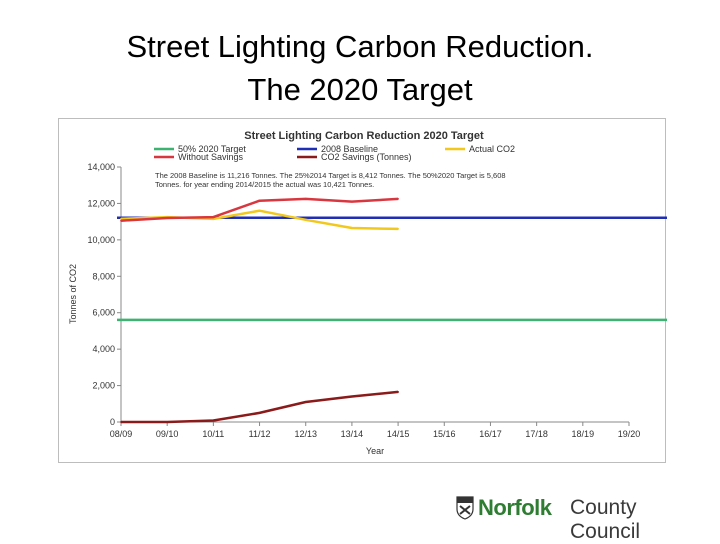 This screenshot has height=544, width=720. What do you see at coordinates (492, 149) in the screenshot?
I see `legend-label-actual-co2: Actual CO2` at bounding box center [492, 149].